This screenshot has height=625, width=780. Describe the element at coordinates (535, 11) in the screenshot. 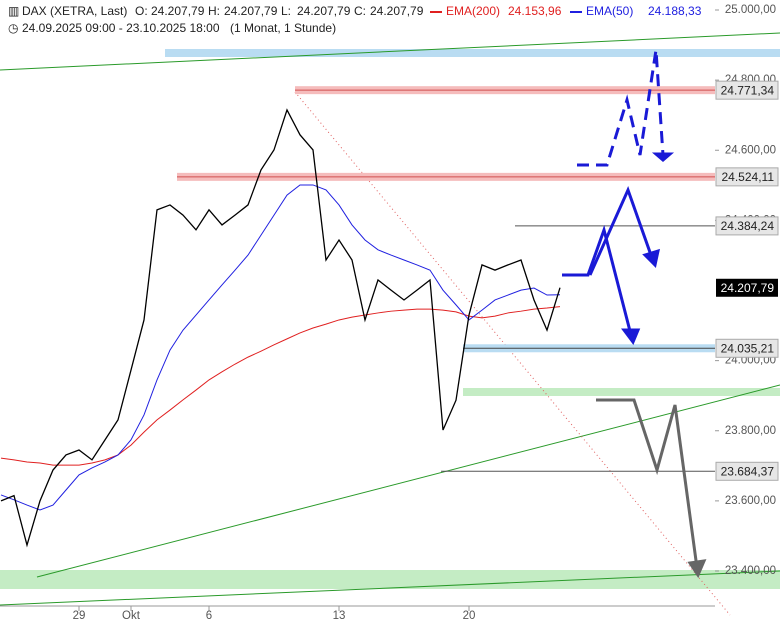

I see `legend-value: 24.153,96` at that location.